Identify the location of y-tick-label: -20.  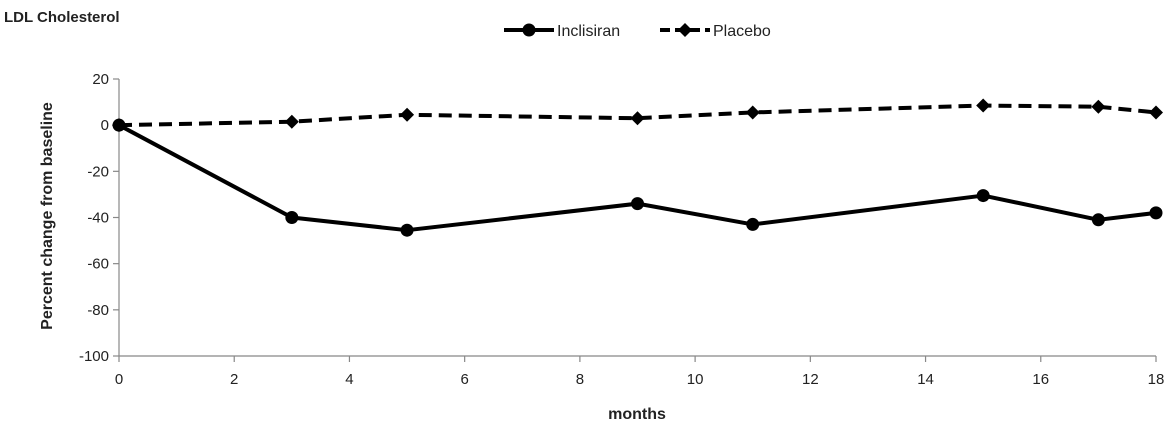
(98, 171).